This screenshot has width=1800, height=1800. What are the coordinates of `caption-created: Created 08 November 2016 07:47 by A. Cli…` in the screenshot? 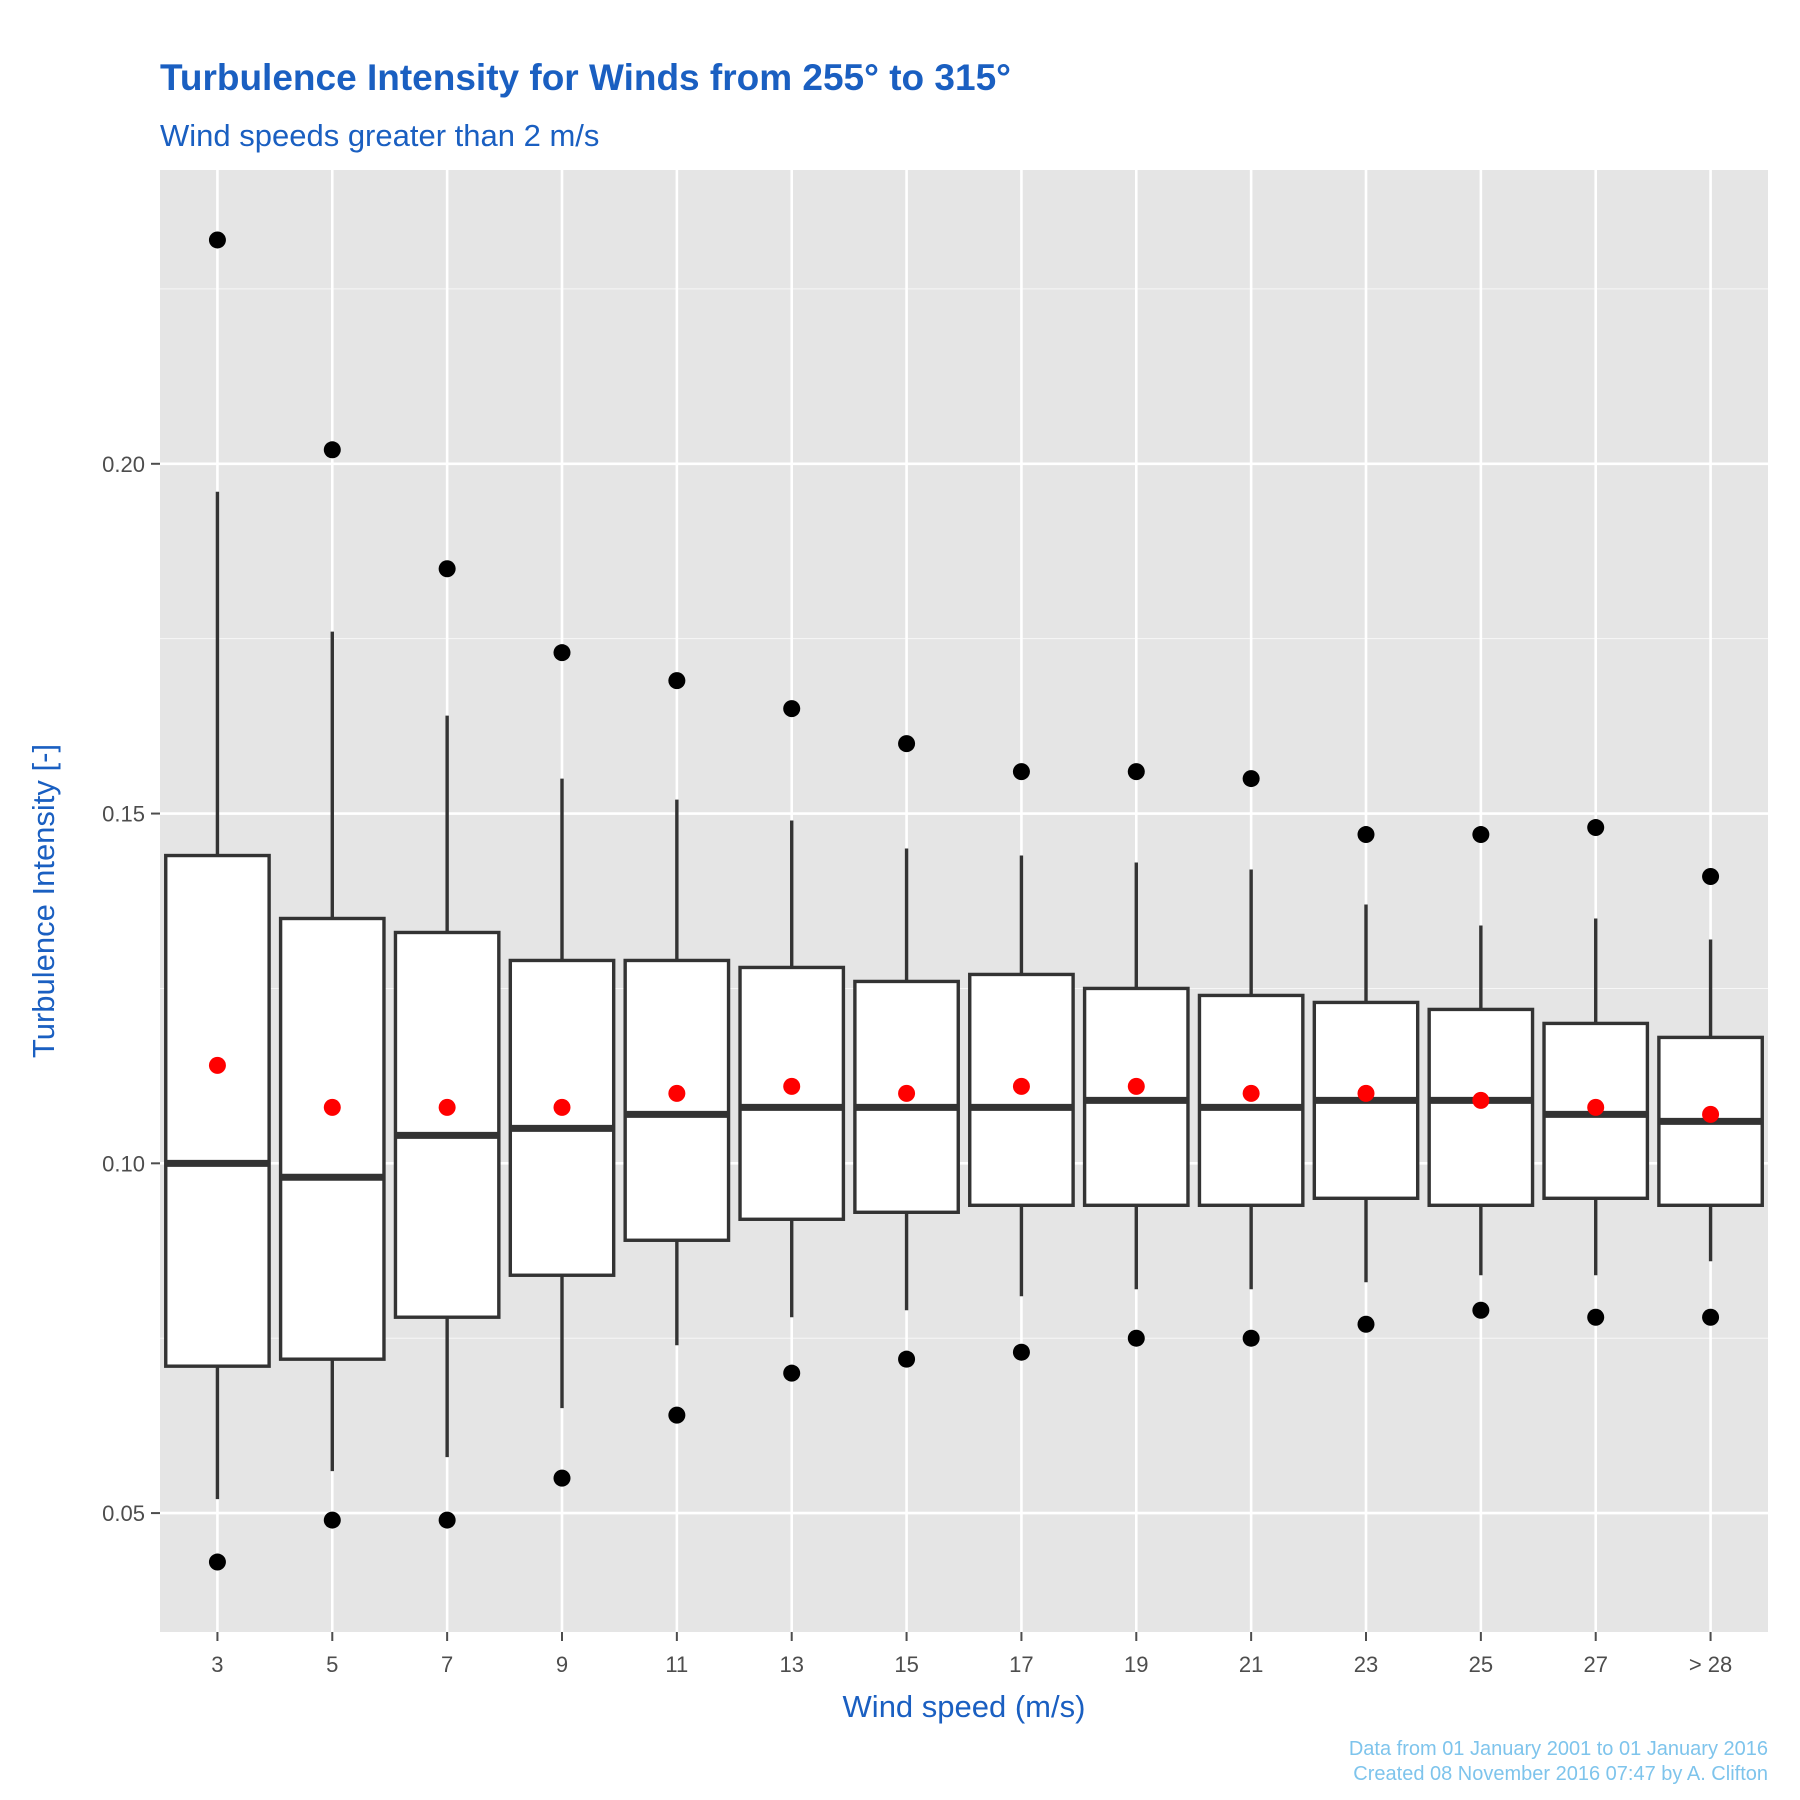 It's located at (1560, 1774).